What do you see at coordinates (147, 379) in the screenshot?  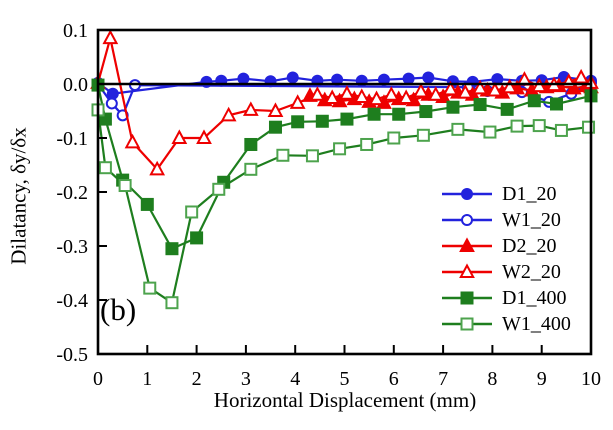 I see `x-tick-label: 1` at bounding box center [147, 379].